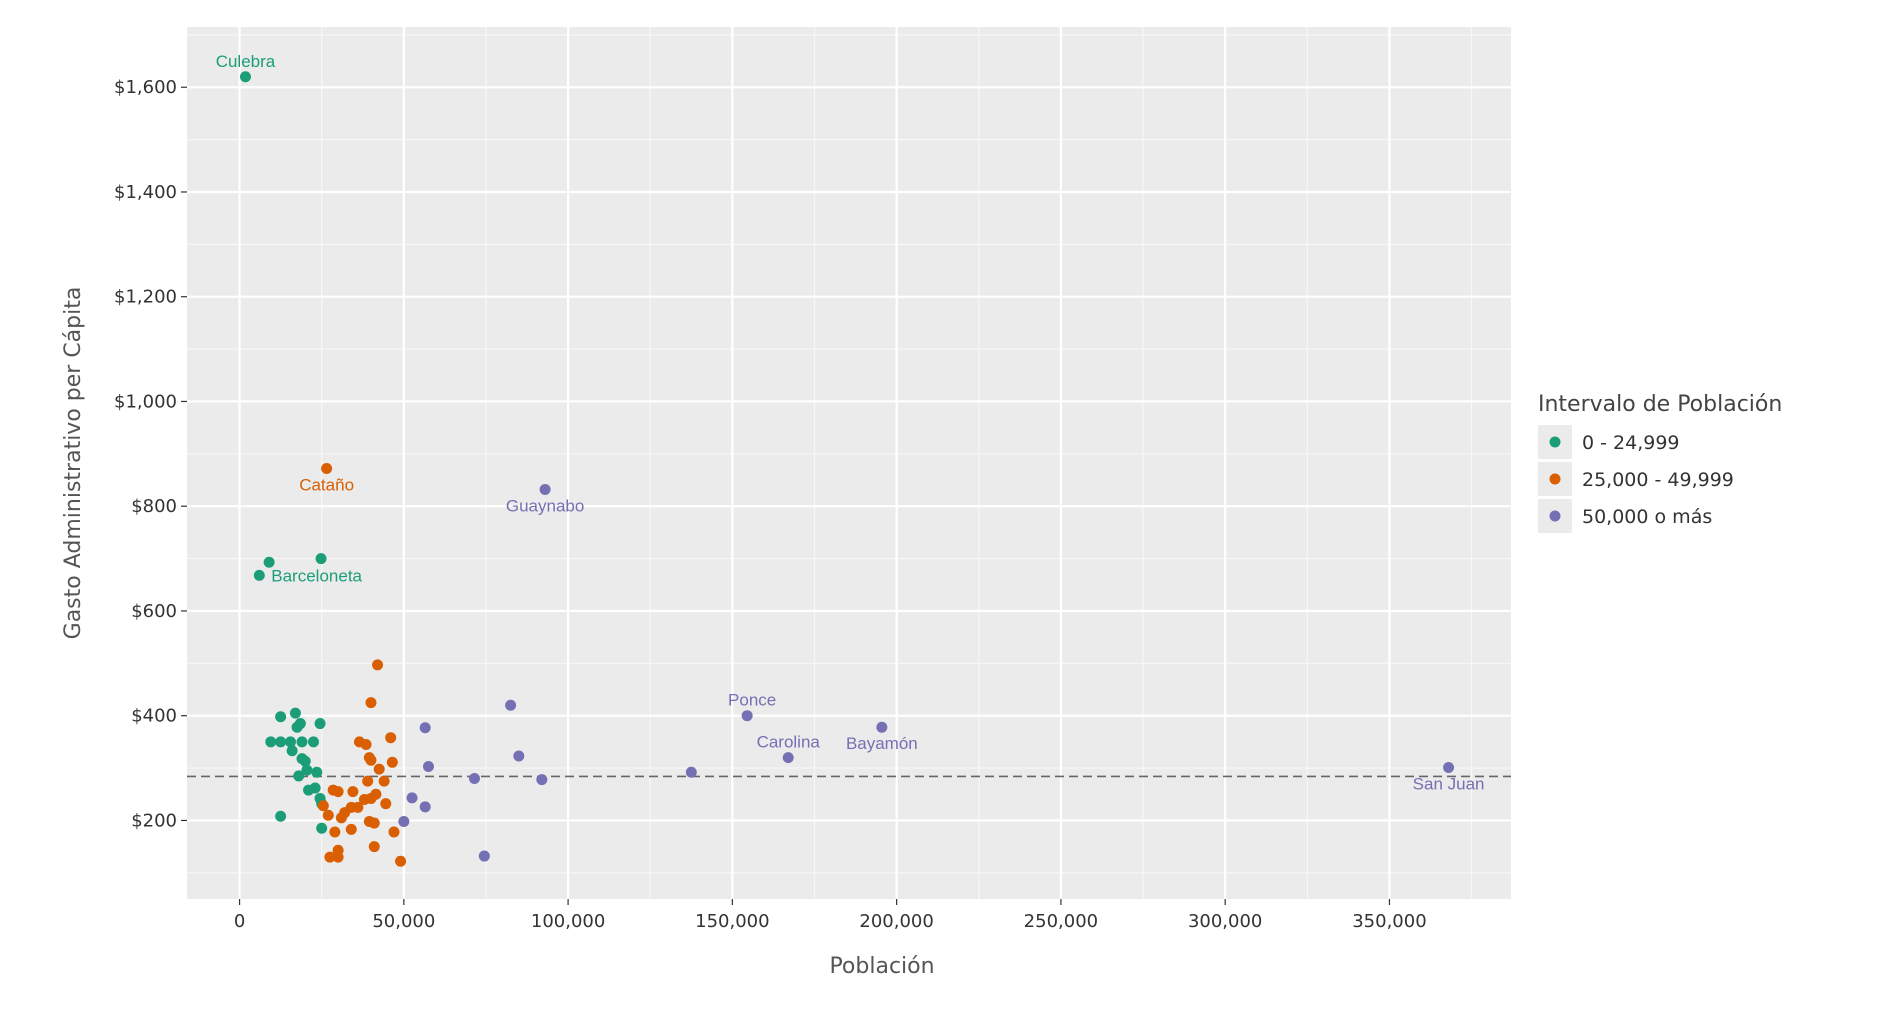 The height and width of the screenshot is (1028, 1883). What do you see at coordinates (154, 611) in the screenshot?
I see `y-tick-label: $600` at bounding box center [154, 611].